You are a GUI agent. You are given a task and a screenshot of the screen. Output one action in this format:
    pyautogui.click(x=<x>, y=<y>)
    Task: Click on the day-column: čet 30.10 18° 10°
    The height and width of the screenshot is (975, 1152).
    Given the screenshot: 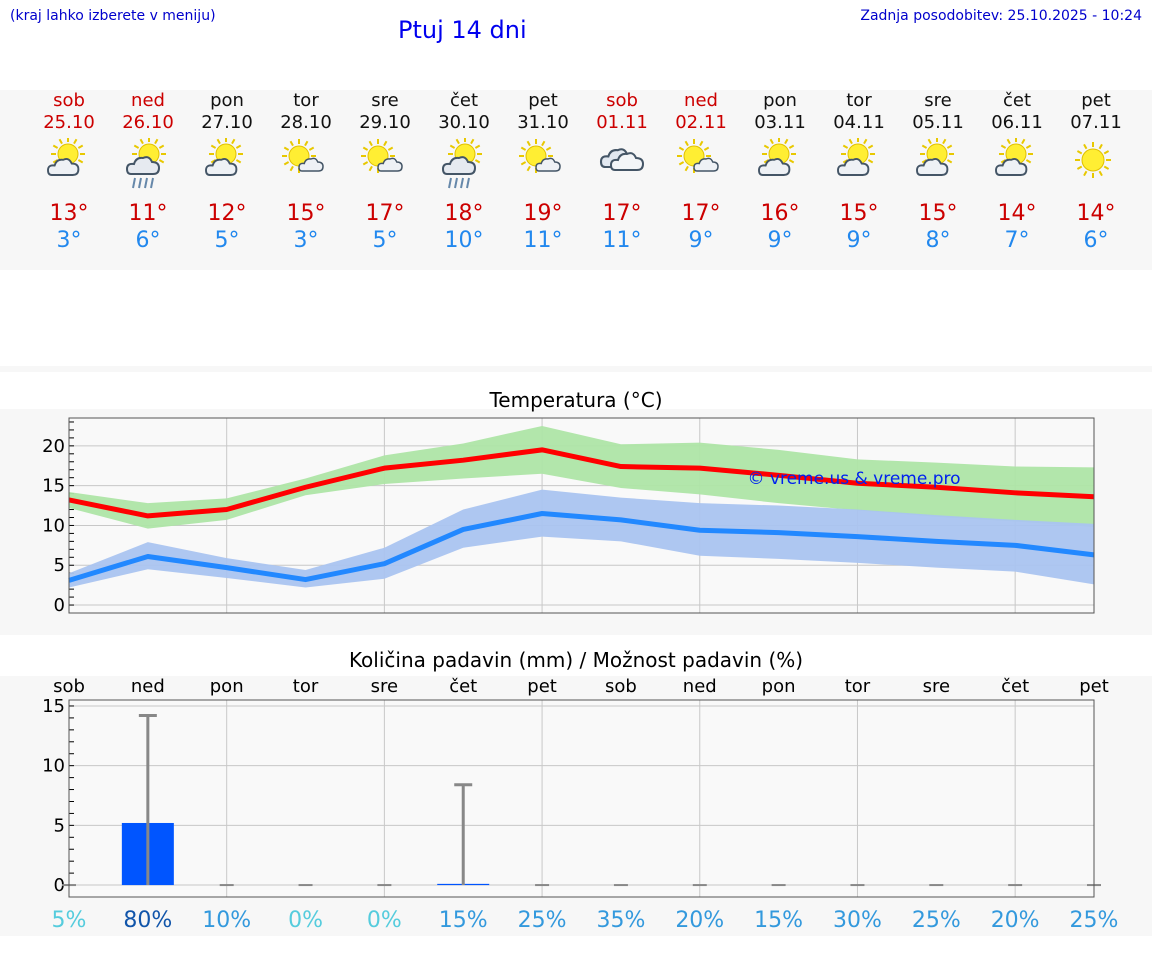 What is the action you would take?
    pyautogui.click(x=464, y=172)
    